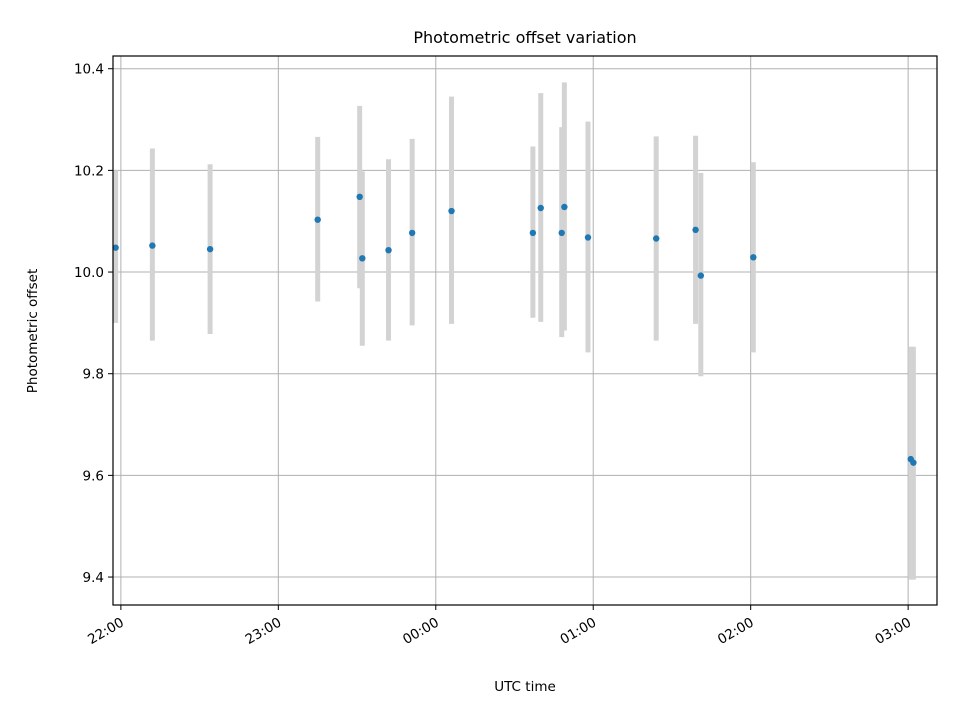 Image resolution: width=960 pixels, height=720 pixels. What do you see at coordinates (525, 687) in the screenshot?
I see `x-axis-label: UTC time` at bounding box center [525, 687].